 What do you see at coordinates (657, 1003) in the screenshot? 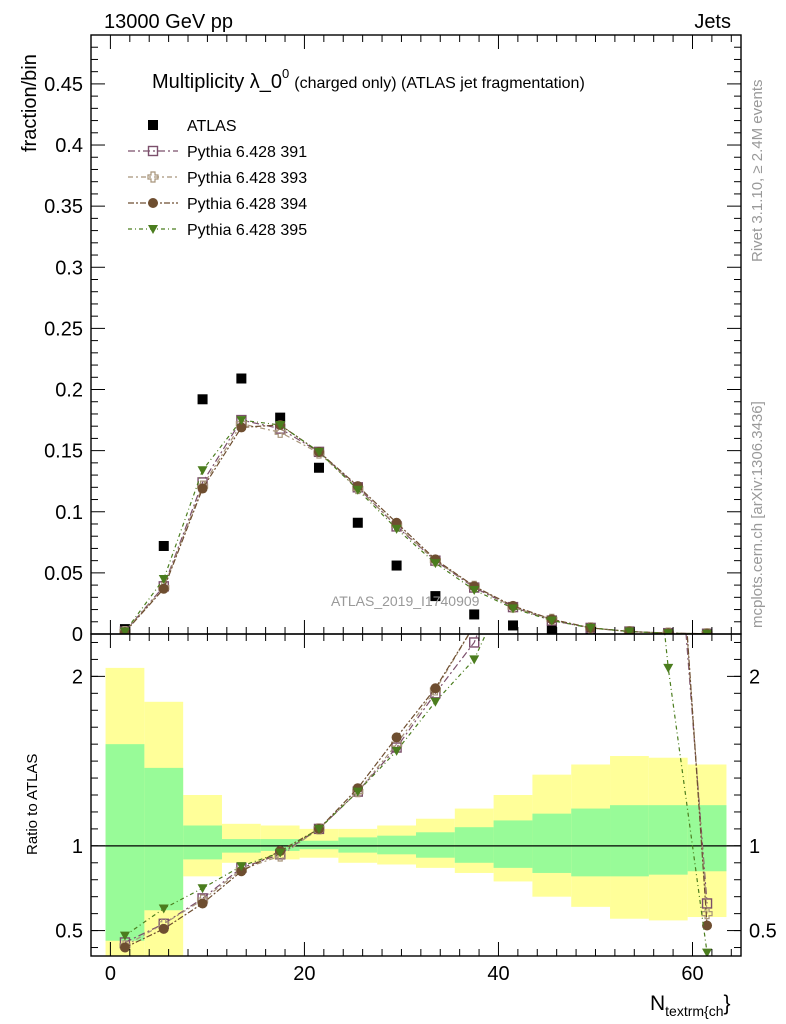
I see `x-label-main: N` at bounding box center [657, 1003].